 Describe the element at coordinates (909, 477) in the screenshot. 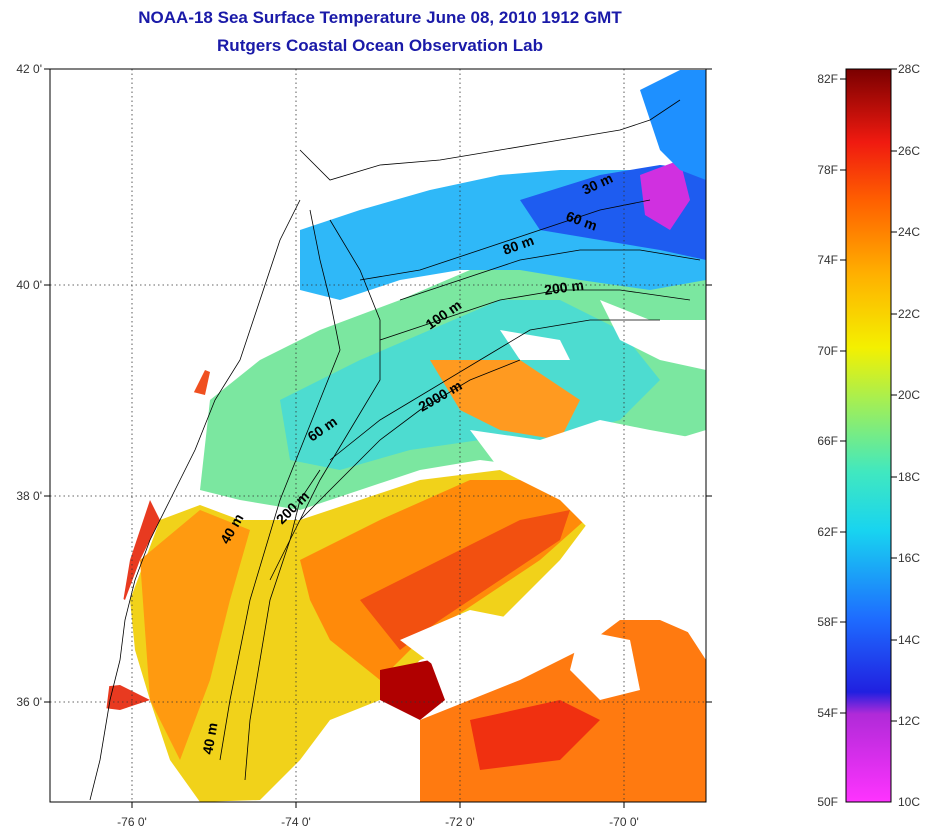

I see `c-label: 18C` at that location.